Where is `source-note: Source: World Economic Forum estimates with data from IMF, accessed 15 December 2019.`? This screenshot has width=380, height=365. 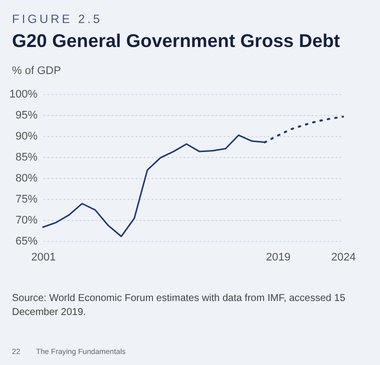
source-note: Source: World Economic Forum estimates with data from IMF, accessed 15 December 2019. is located at coordinates (179, 306).